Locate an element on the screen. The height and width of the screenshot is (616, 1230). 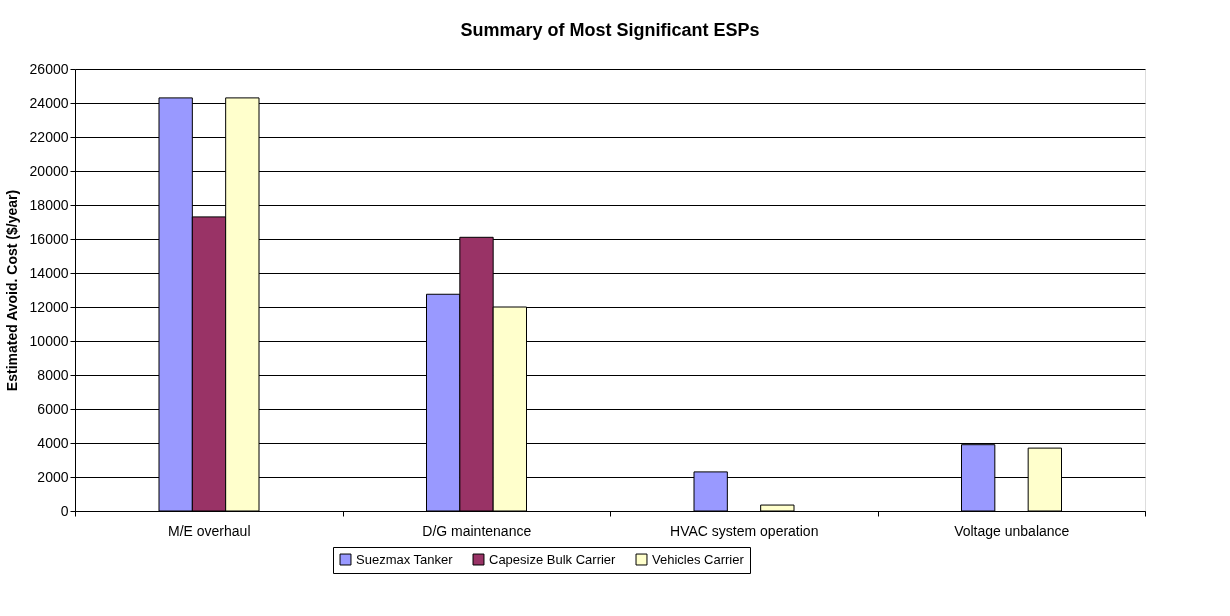
y-tick-label: 22000 is located at coordinates (49, 136).